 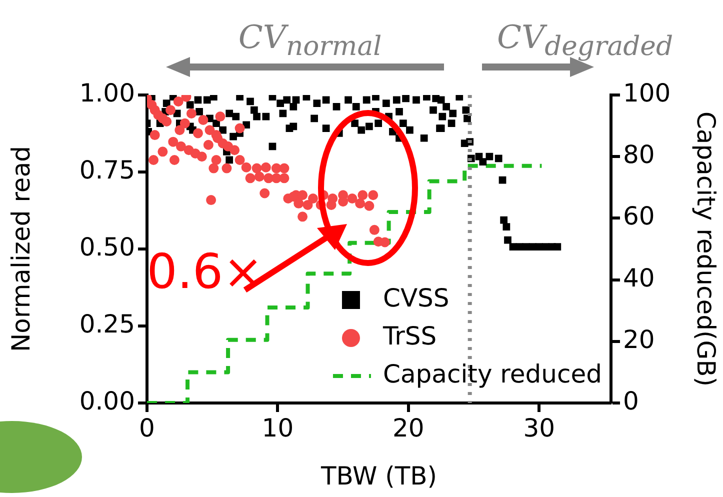 What do you see at coordinates (107, 401) in the screenshot?
I see `y-tick-label: 0.00` at bounding box center [107, 401].